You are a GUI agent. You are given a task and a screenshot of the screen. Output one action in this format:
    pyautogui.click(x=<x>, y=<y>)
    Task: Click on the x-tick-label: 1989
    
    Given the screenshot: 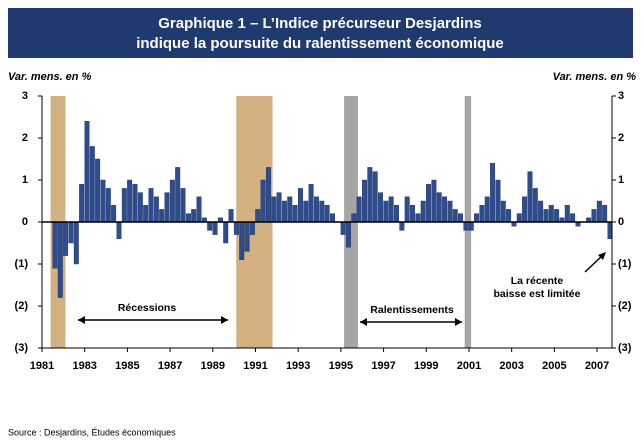 What is the action you would take?
    pyautogui.click(x=213, y=366)
    